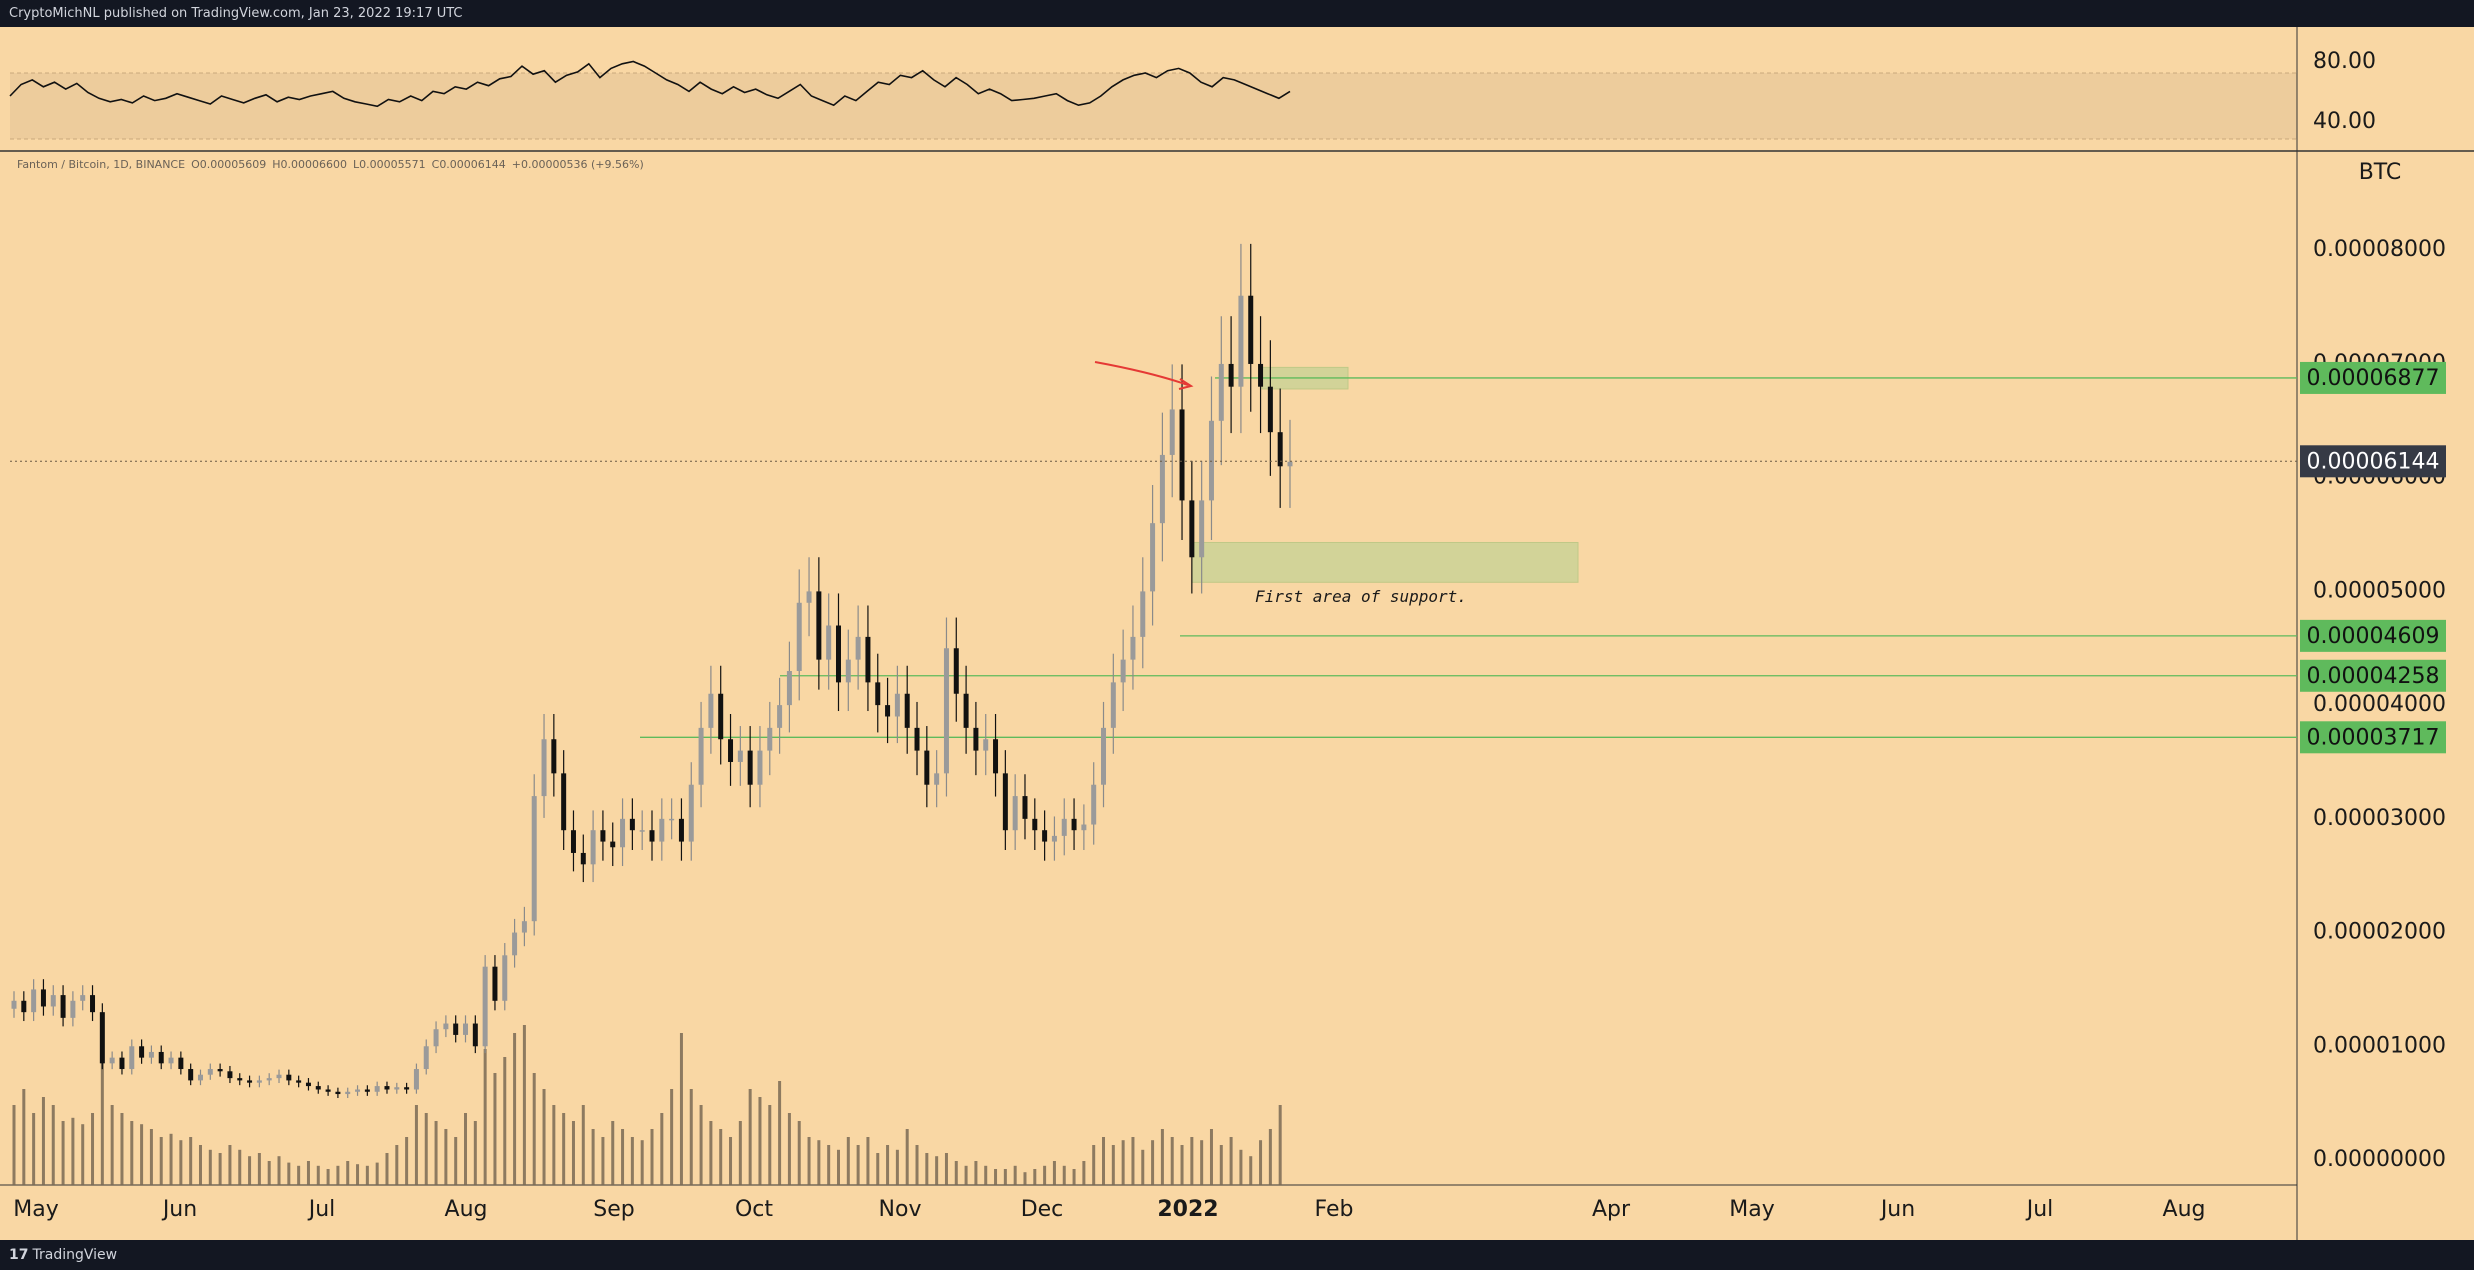 Image resolution: width=2474 pixels, height=1270 pixels. What do you see at coordinates (2373, 636) in the screenshot?
I see `level-label: 0.00004609` at bounding box center [2373, 636].